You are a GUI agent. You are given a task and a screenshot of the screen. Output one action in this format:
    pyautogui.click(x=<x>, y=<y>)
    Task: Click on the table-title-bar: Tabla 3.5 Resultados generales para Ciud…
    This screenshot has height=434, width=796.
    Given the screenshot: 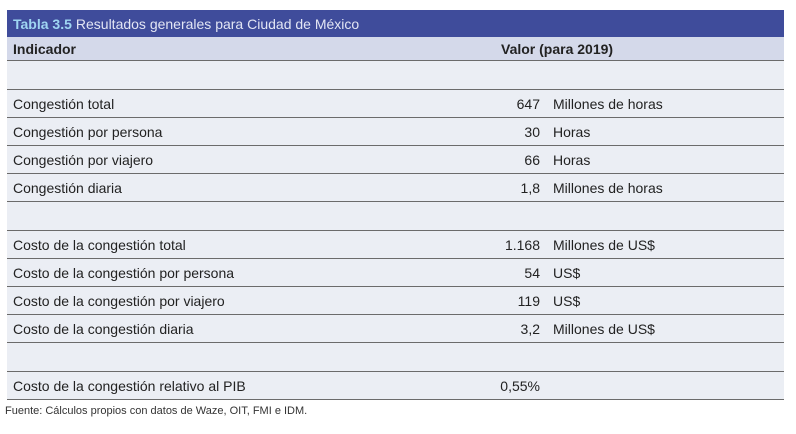 What is the action you would take?
    pyautogui.click(x=395, y=23)
    